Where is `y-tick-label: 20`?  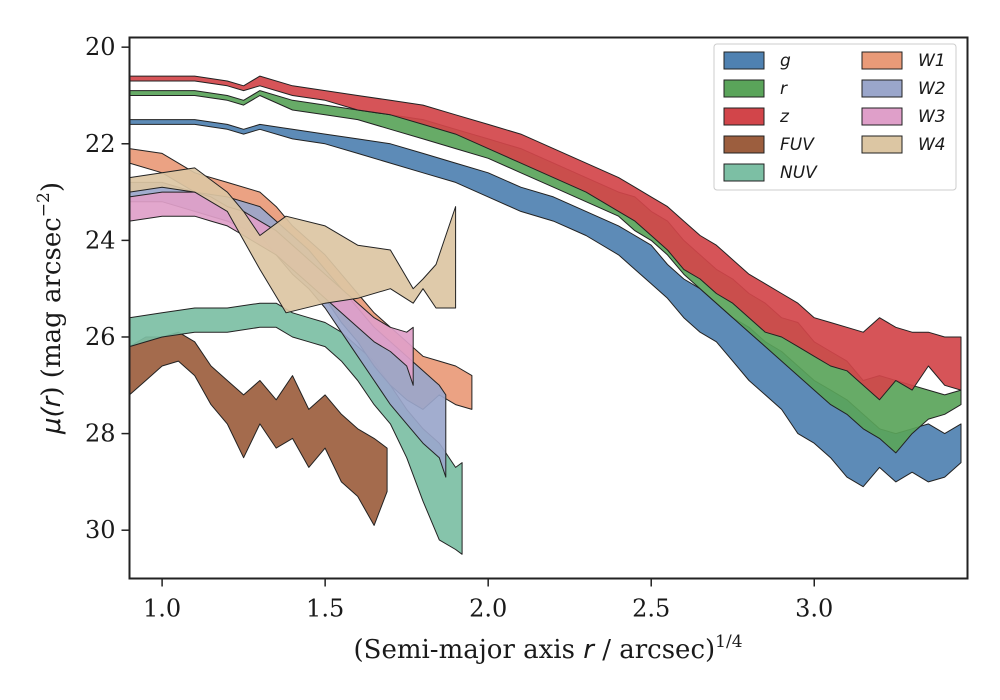 y-tick-label: 20 is located at coordinates (100, 47).